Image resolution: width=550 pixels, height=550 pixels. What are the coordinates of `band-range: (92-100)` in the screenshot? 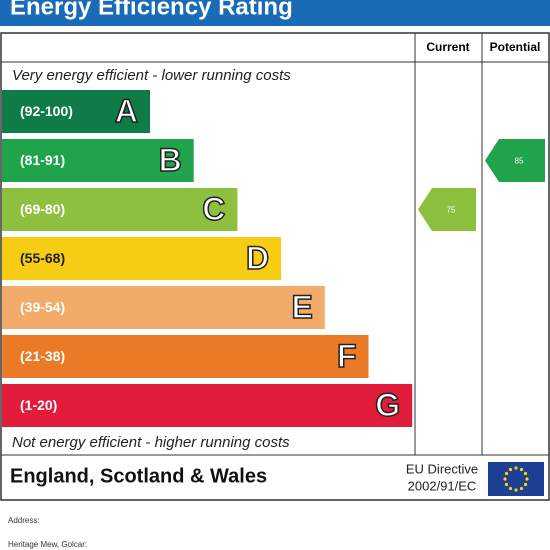 It's located at (46, 111).